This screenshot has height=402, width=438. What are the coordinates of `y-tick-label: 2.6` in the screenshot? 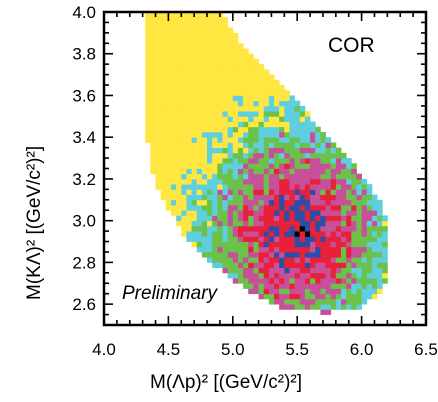 It's located at (84, 304).